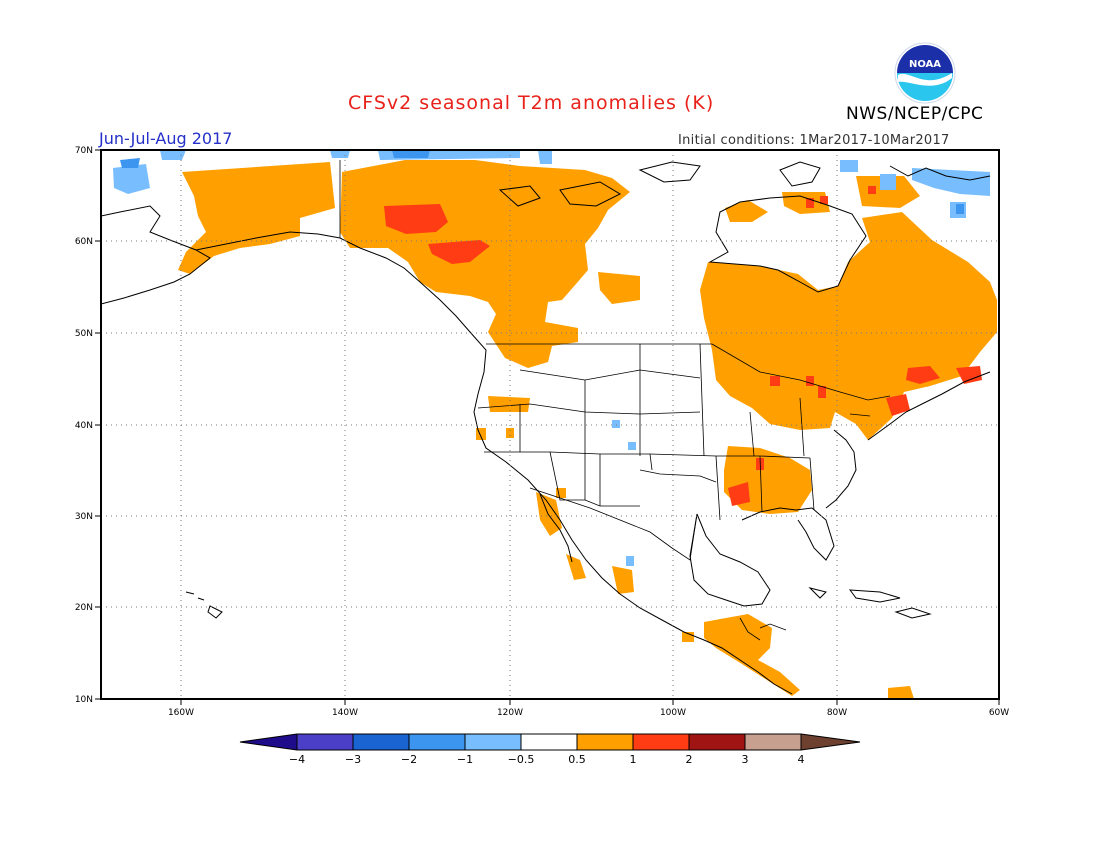  Describe the element at coordinates (84, 242) in the screenshot. I see `lat-label-60n: 60N` at that location.